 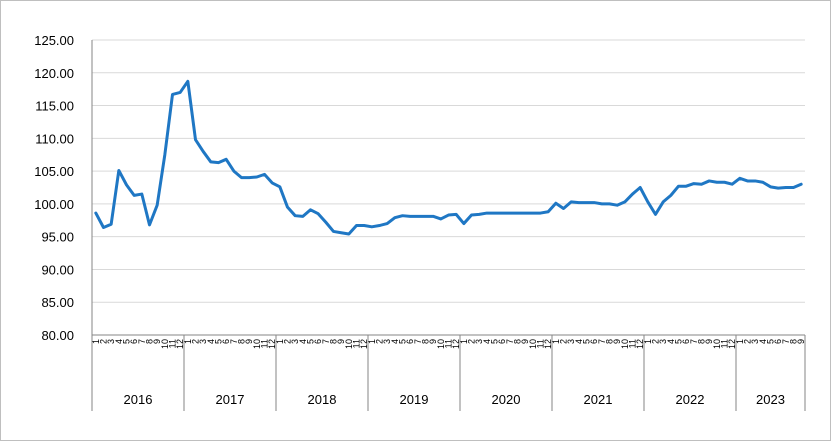 I want to click on y-tick-label: 95.00, so click(x=57, y=237).